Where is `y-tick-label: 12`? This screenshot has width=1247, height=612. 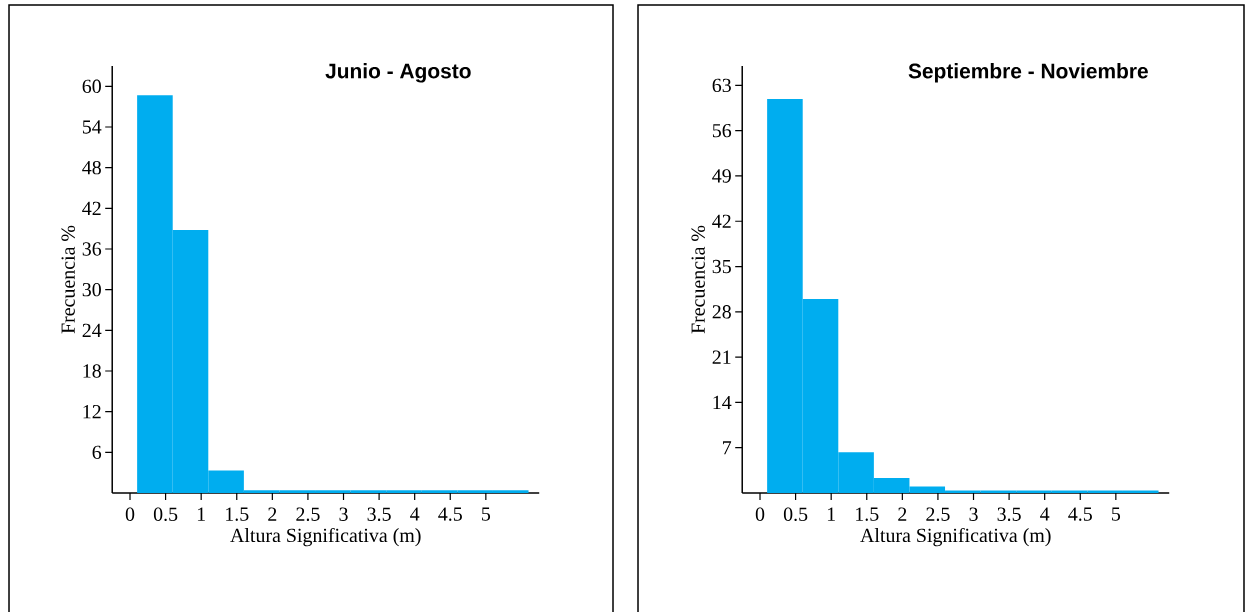
y-tick-label: 12 is located at coordinates (92, 412).